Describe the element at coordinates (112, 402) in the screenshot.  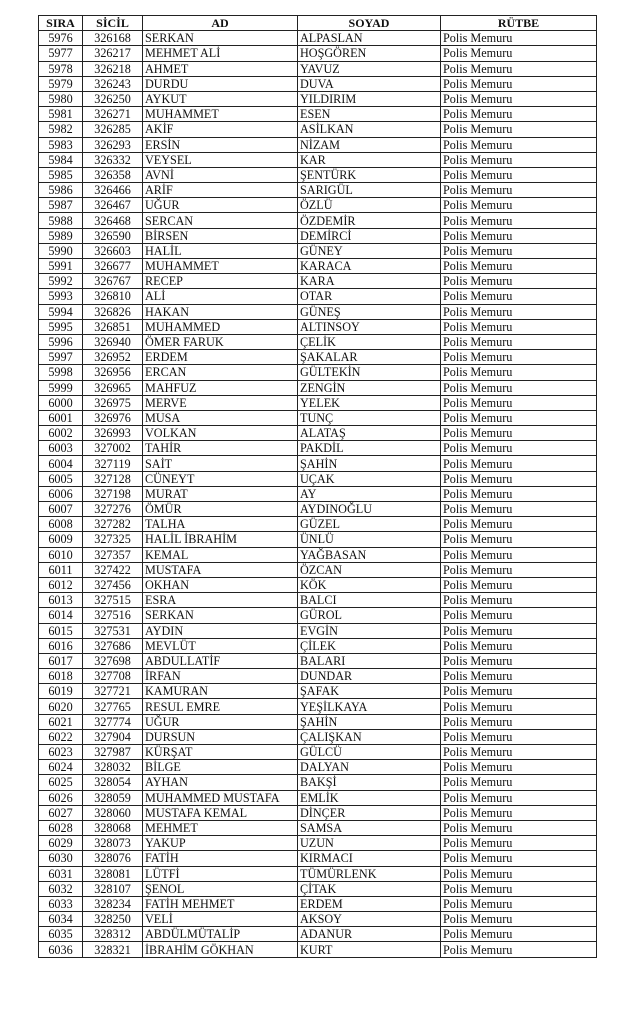
I see `cell-sicil: 326975` at that location.